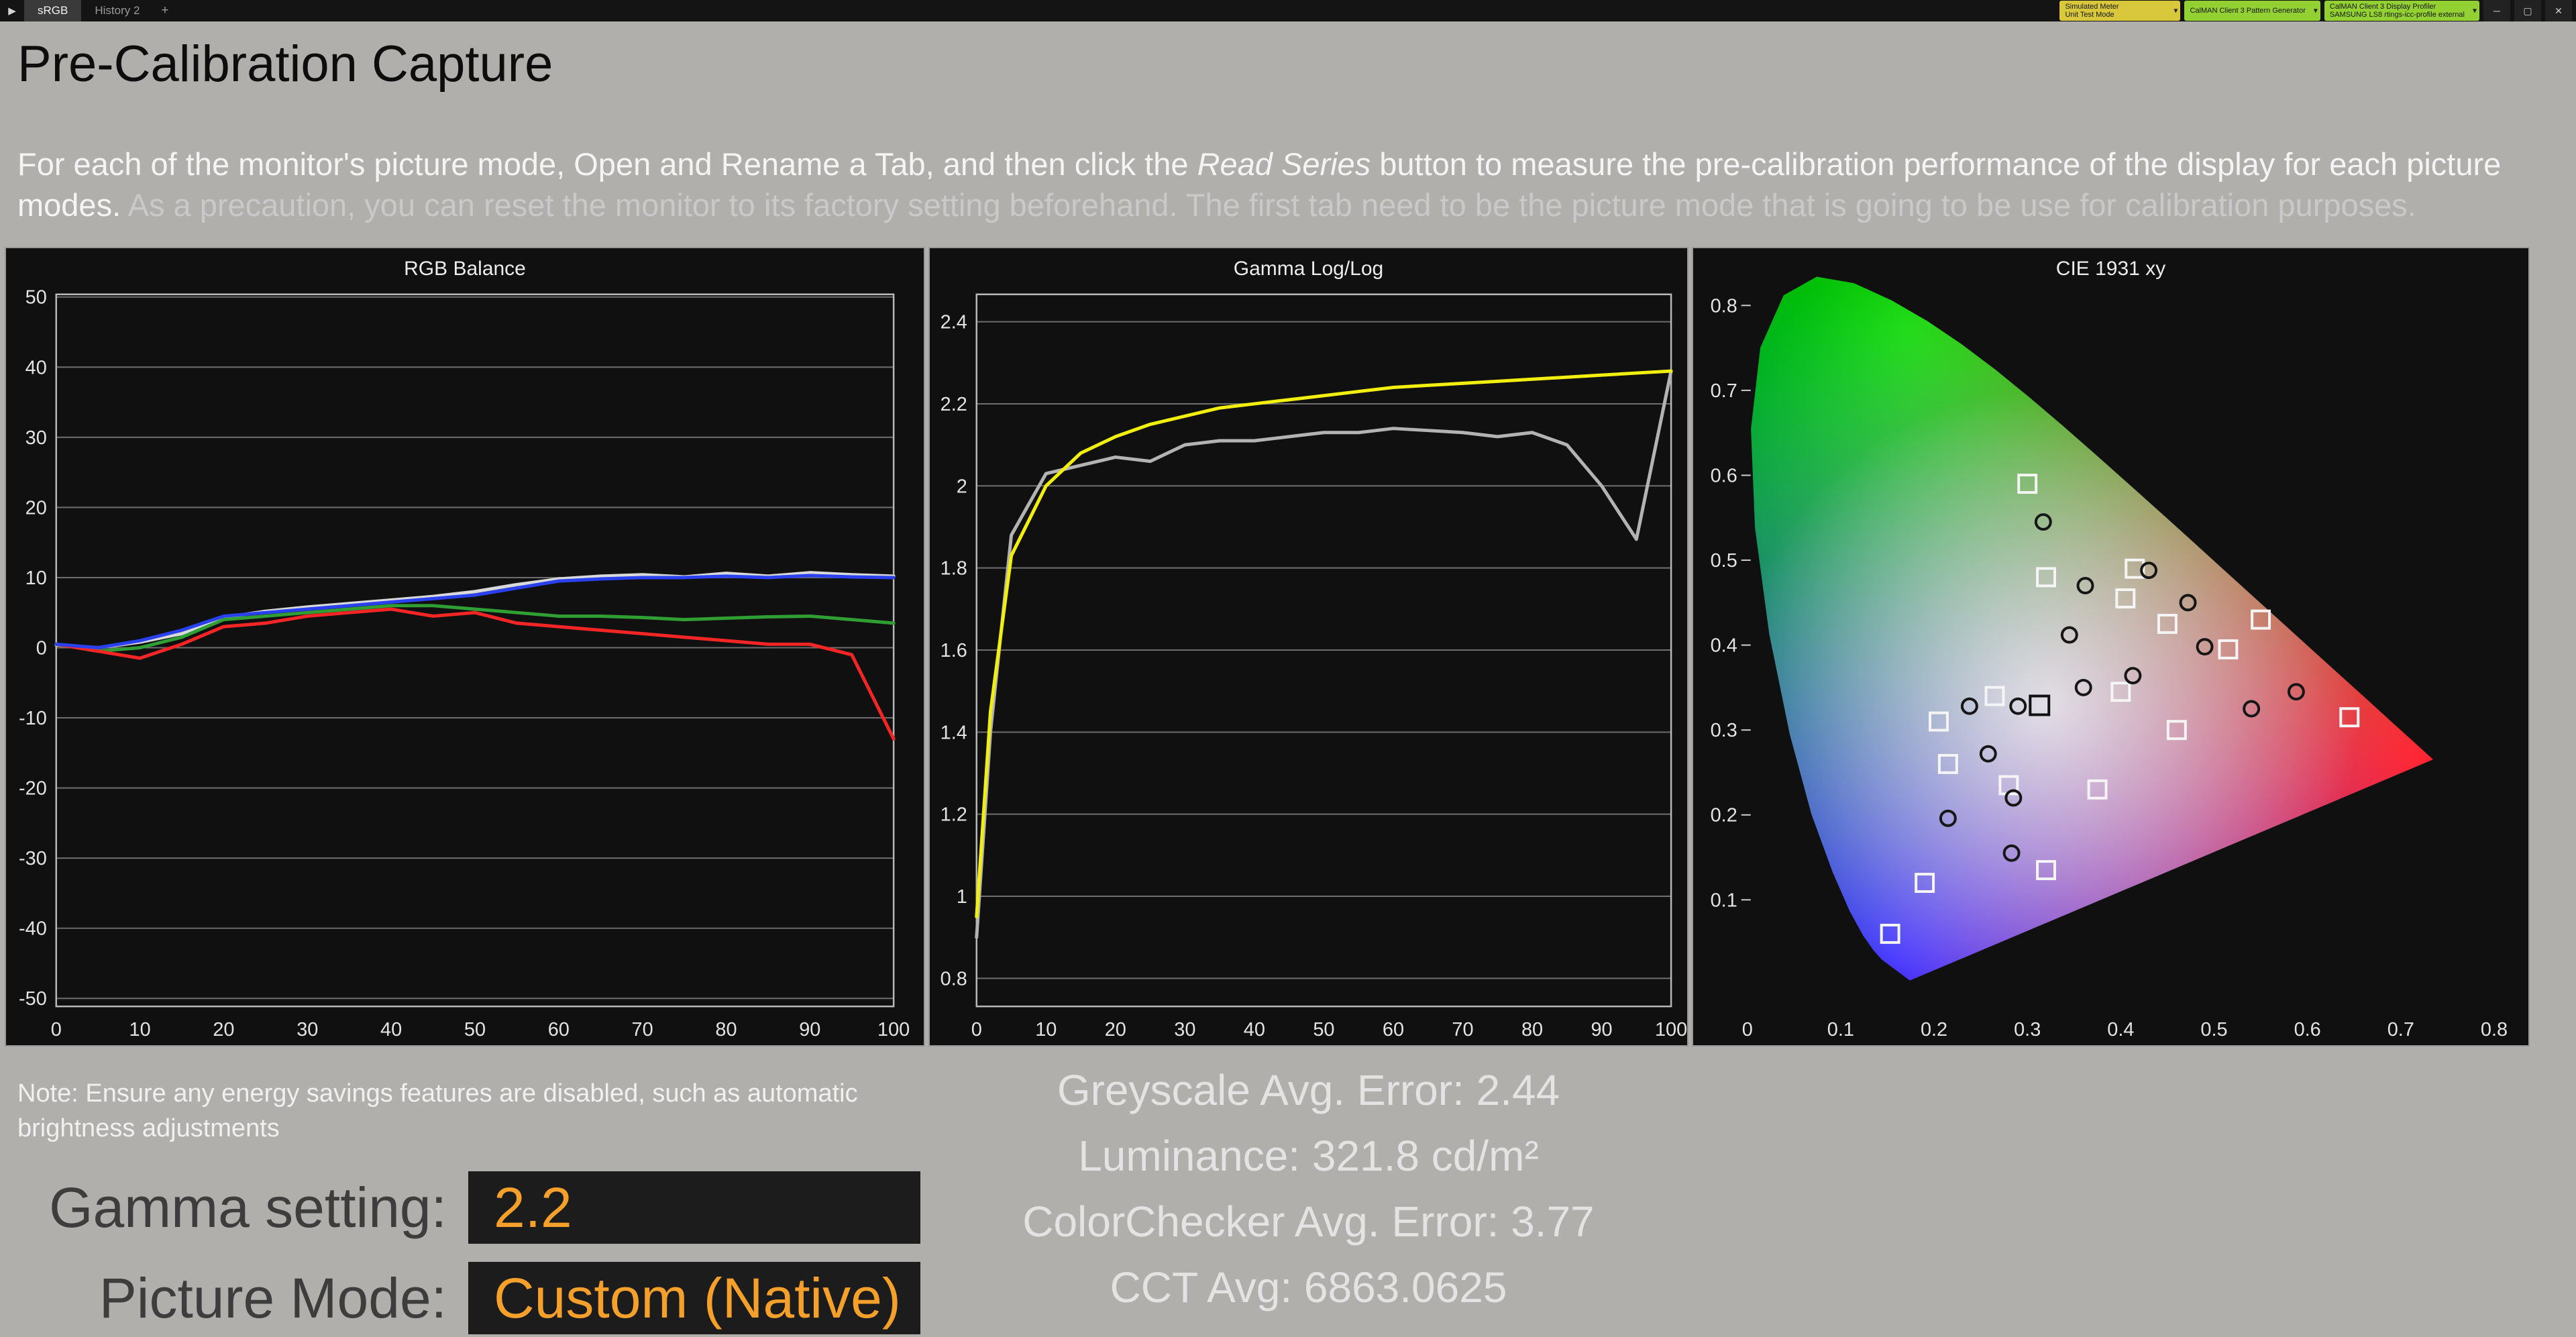  Describe the element at coordinates (33, 858) in the screenshot. I see `svg-text: -30` at that location.